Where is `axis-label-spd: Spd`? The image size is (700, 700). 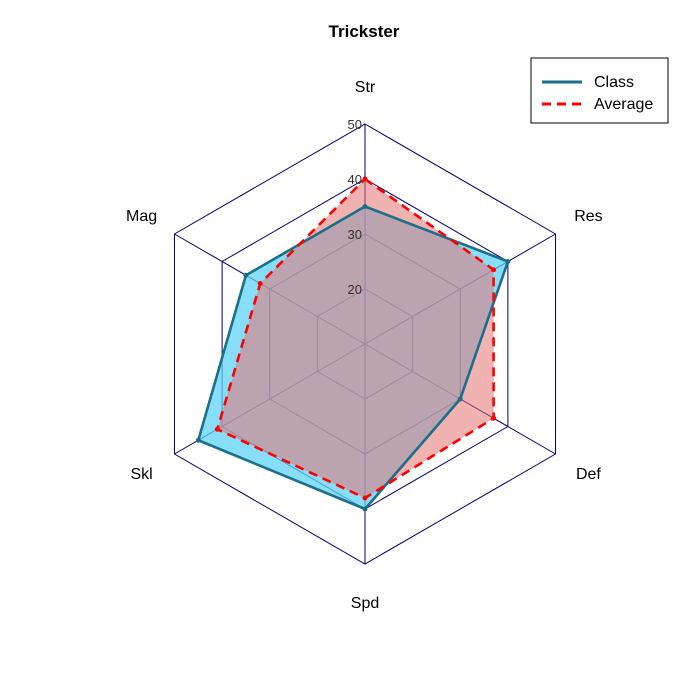 axis-label-spd: Spd is located at coordinates (365, 603).